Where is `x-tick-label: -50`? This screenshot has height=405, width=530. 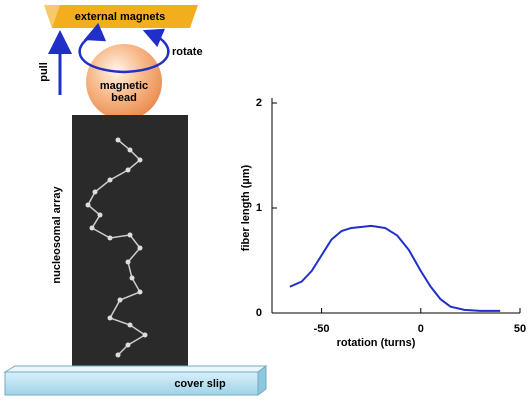 x-tick-label: -50 is located at coordinates (322, 329).